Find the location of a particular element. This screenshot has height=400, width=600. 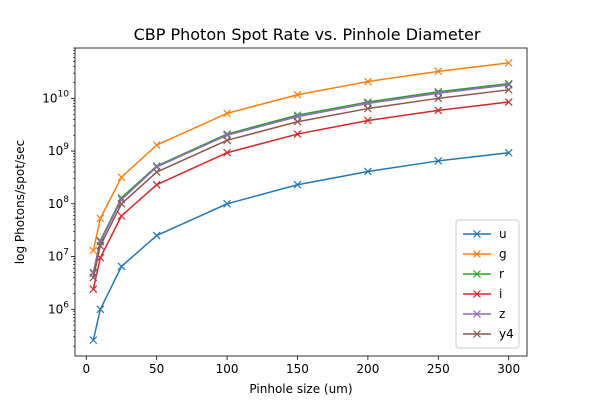

x-tick-label: 200 is located at coordinates (367, 369).